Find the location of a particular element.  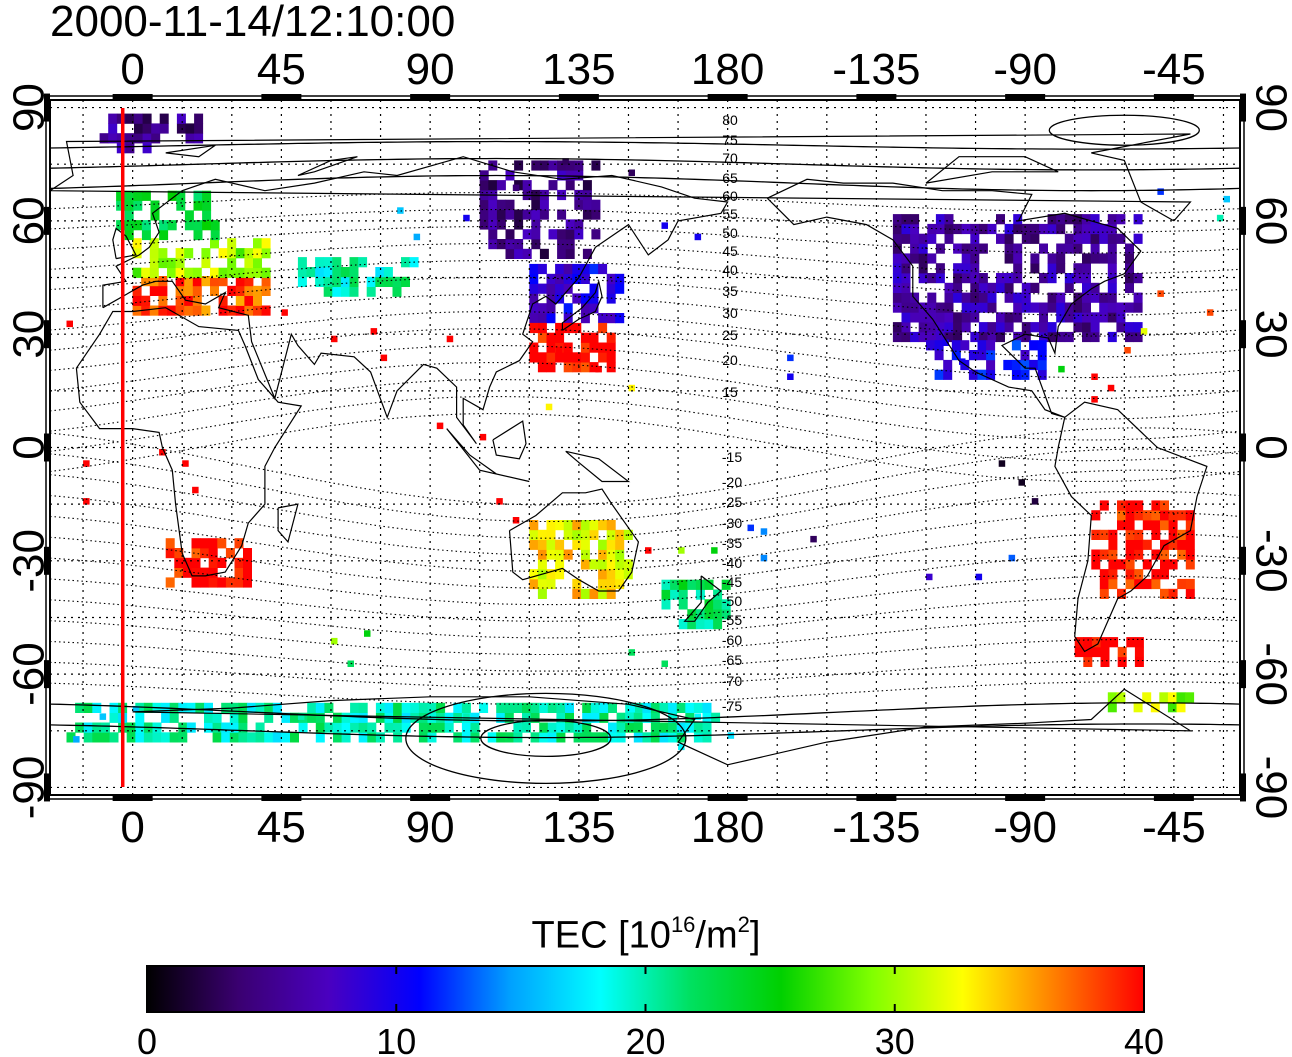

contour-label: 30 is located at coordinates (730, 313).